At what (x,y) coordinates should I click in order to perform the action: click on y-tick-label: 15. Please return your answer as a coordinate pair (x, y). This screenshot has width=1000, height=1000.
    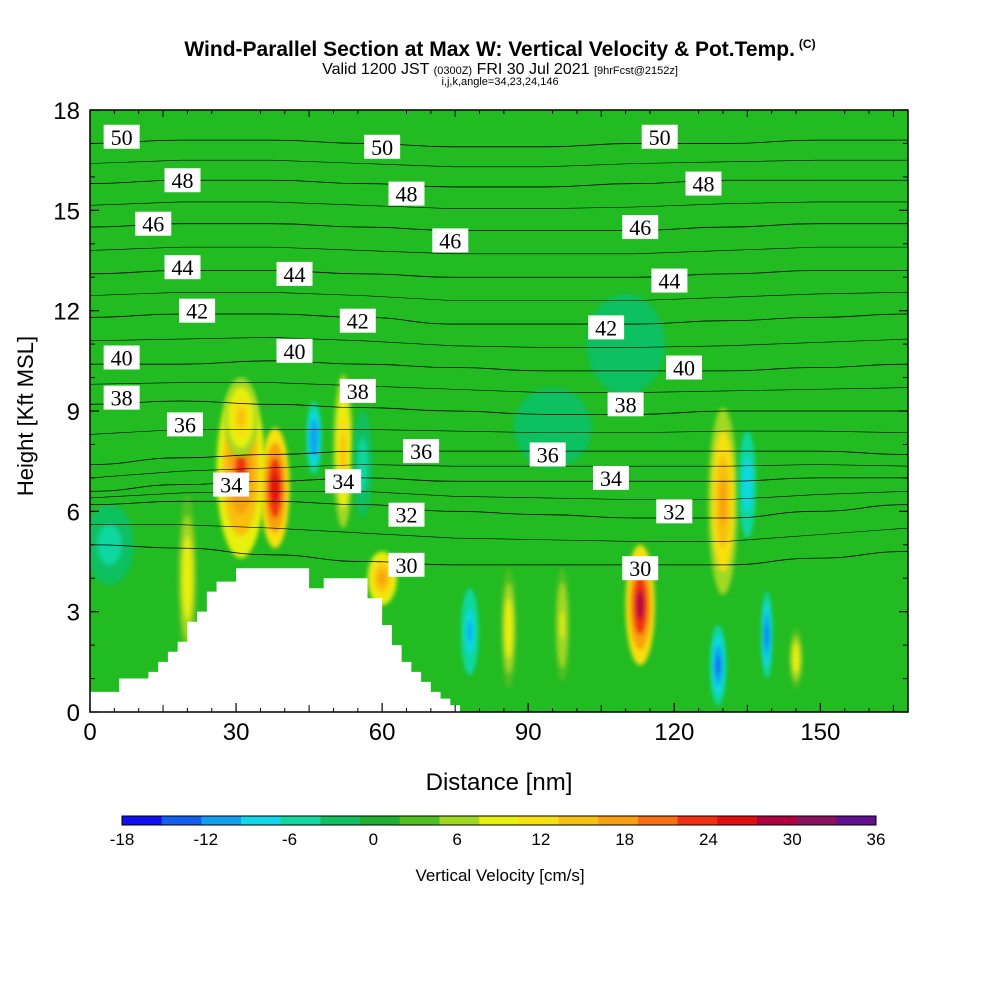
    Looking at the image, I should click on (66, 211).